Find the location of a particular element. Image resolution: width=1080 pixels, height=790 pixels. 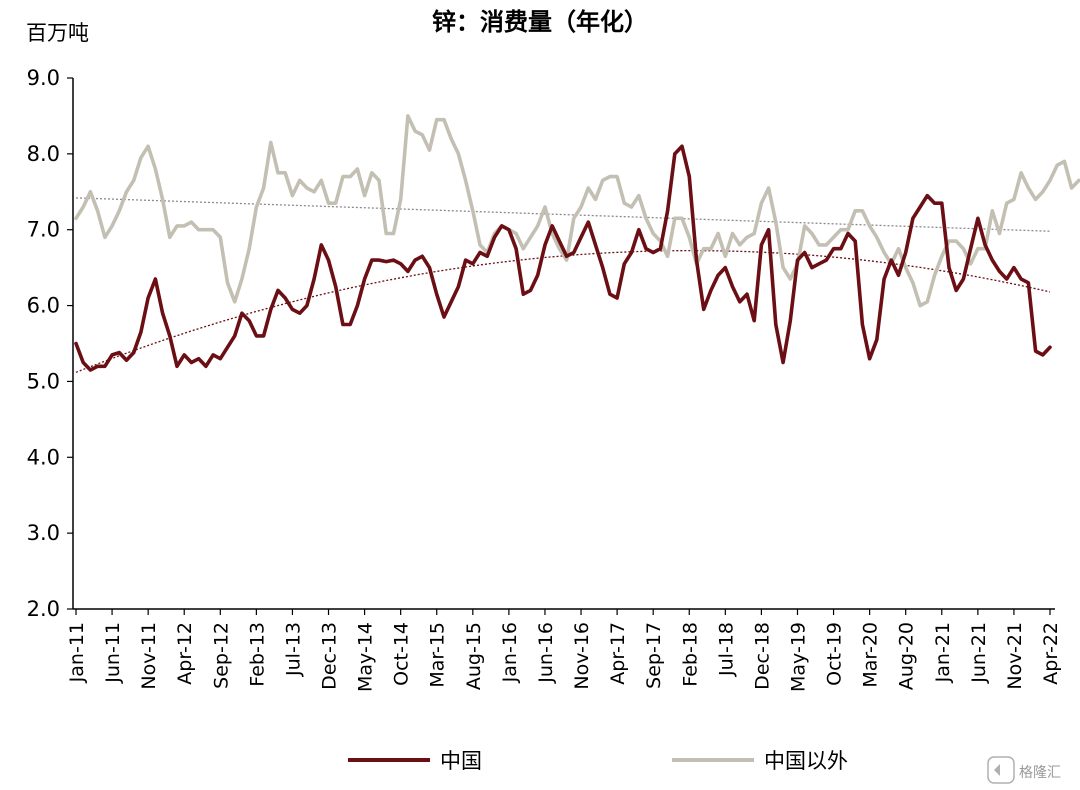

x-tick-label: May-19 is located at coordinates (798, 657).